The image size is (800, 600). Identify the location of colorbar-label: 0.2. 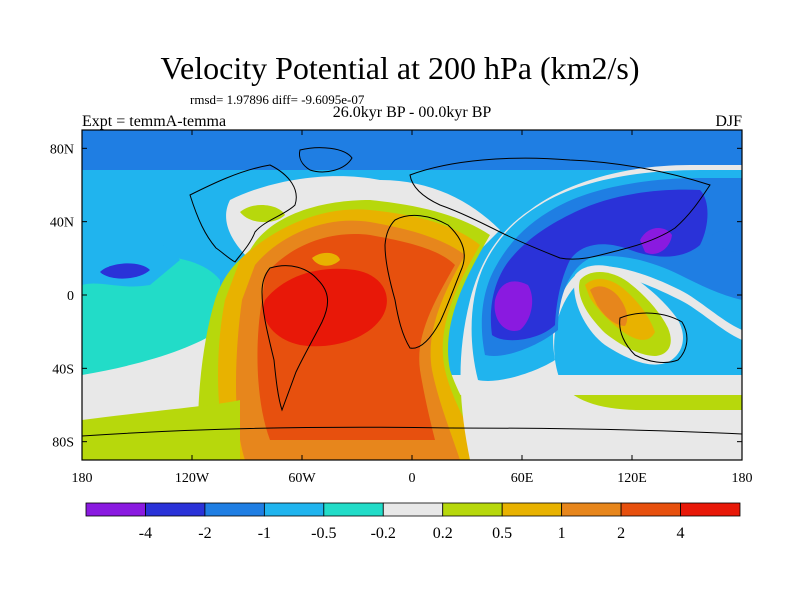
(443, 533).